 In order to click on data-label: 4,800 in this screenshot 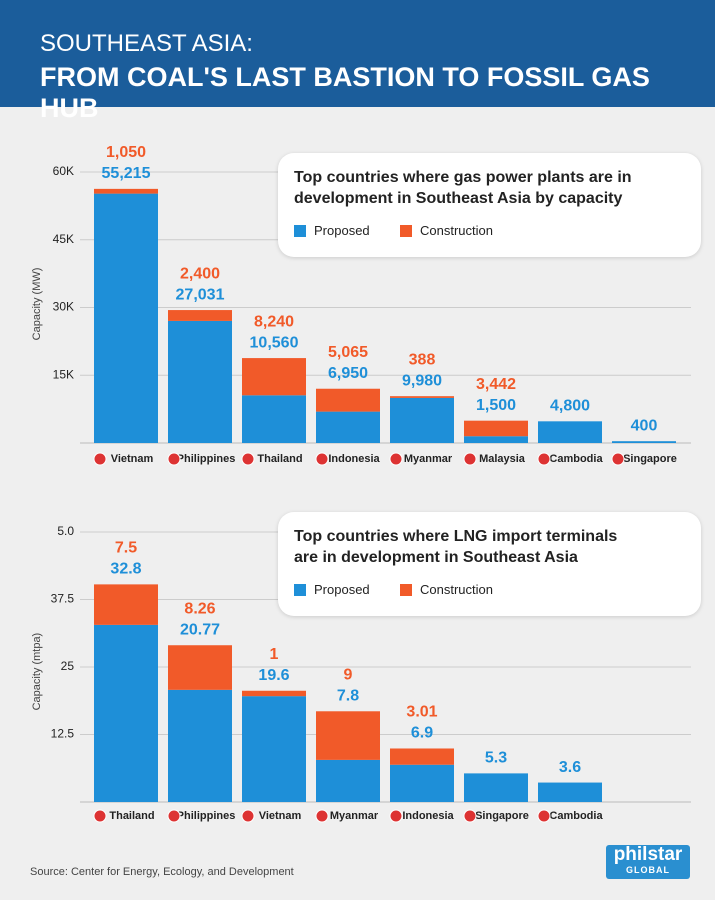, I will do `click(570, 406)`.